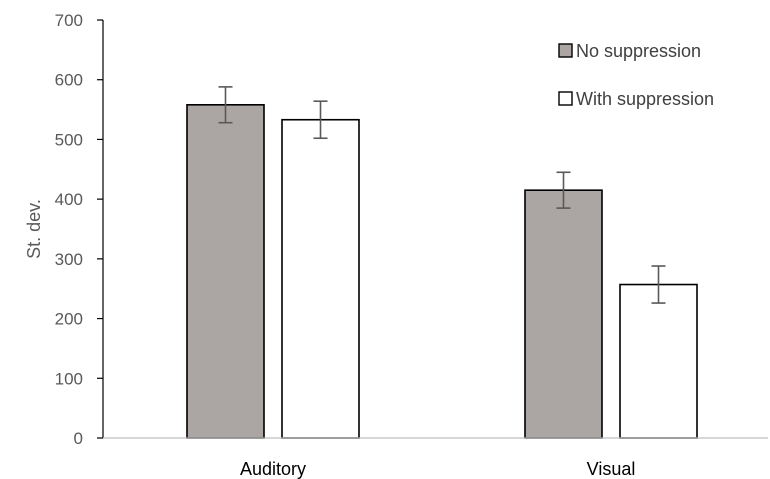  Describe the element at coordinates (563, 314) in the screenshot. I see `bar-visual-no-suppression` at that location.